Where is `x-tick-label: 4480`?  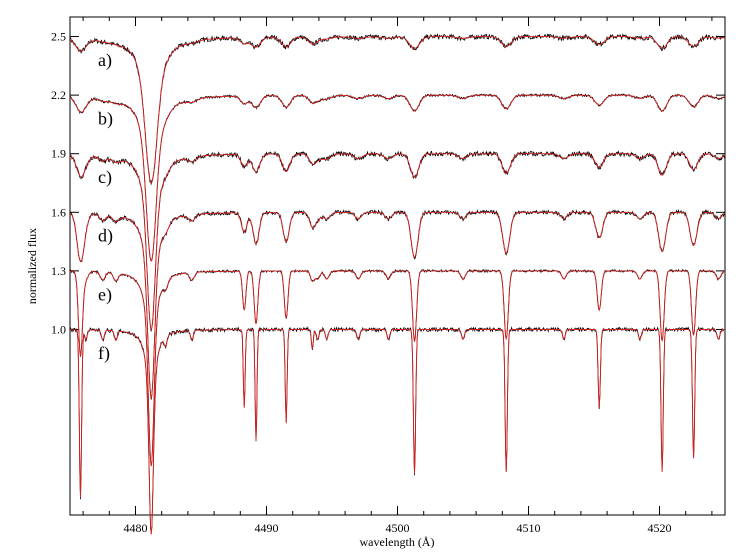 x-tick-label: 4480 is located at coordinates (136, 528).